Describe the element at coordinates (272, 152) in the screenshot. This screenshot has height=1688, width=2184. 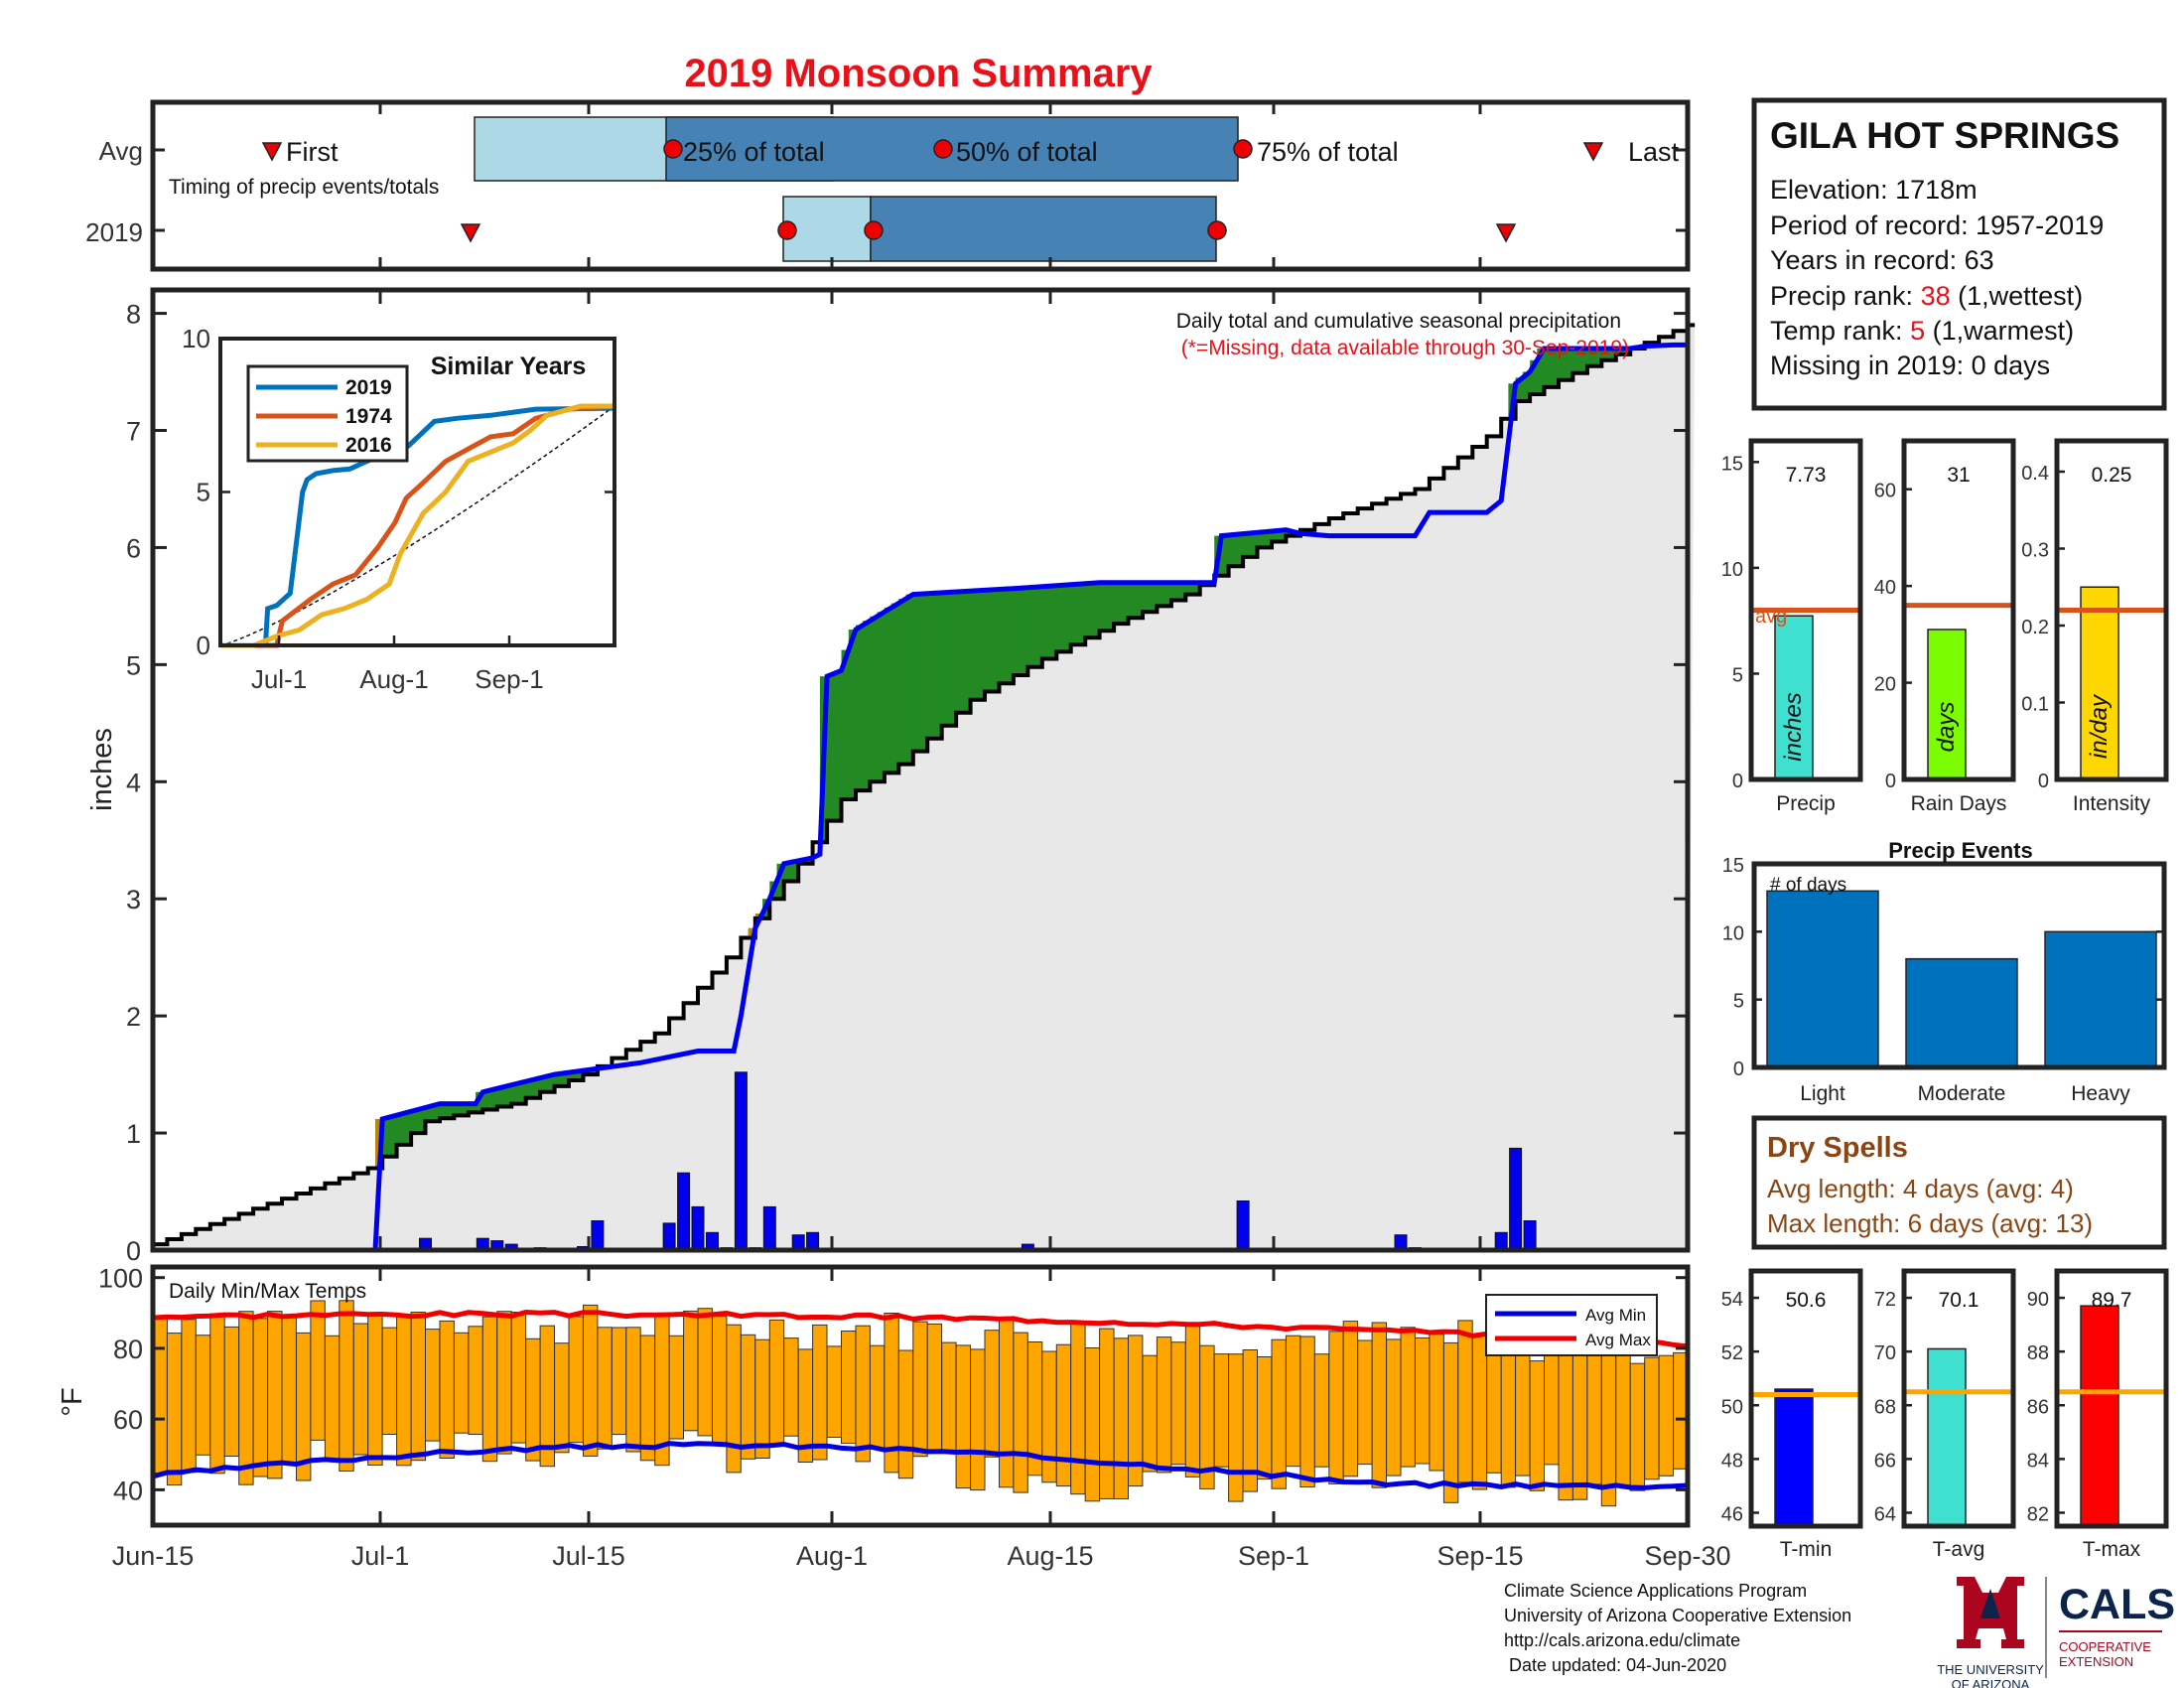
I see `avg-first-marker` at that location.